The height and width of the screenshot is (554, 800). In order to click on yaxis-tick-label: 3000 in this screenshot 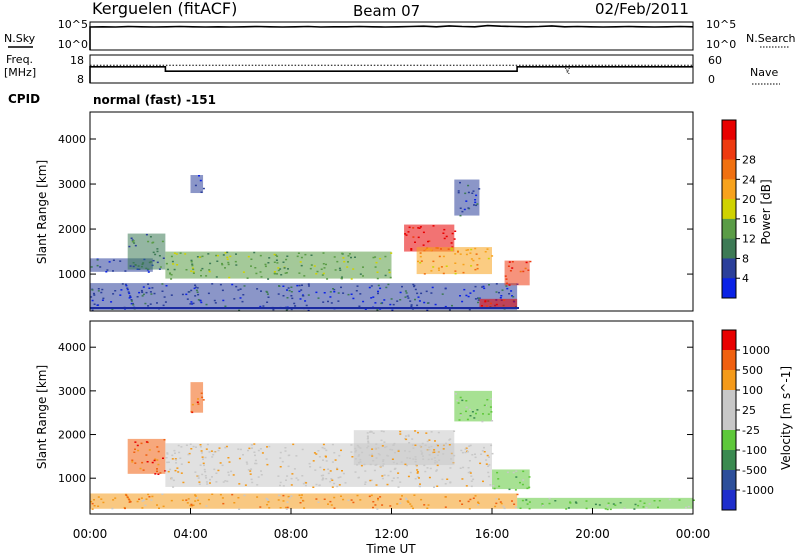, I will do `click(72, 391)`.